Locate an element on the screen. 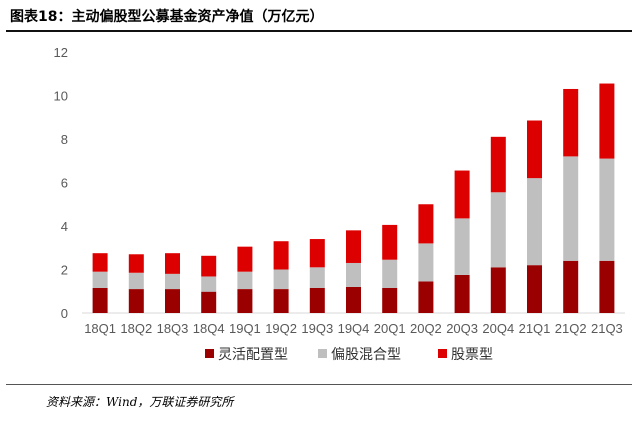 Image resolution: width=637 pixels, height=425 pixels. source-divider is located at coordinates (319, 384).